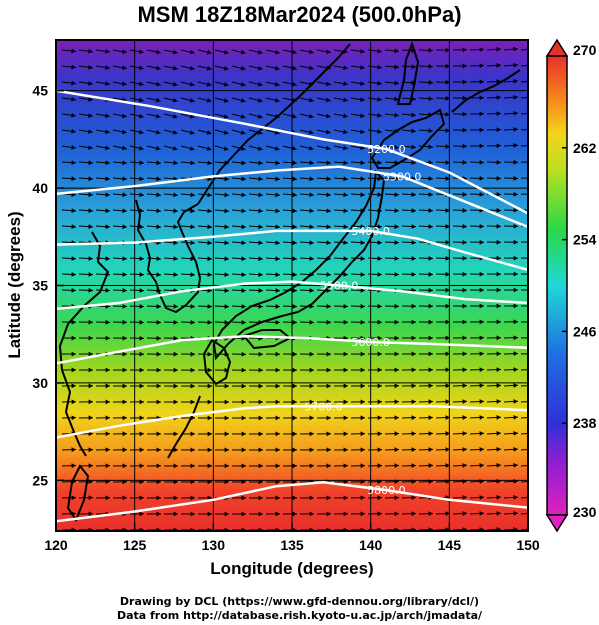  I want to click on x-tick-label: 135, so click(292, 545).